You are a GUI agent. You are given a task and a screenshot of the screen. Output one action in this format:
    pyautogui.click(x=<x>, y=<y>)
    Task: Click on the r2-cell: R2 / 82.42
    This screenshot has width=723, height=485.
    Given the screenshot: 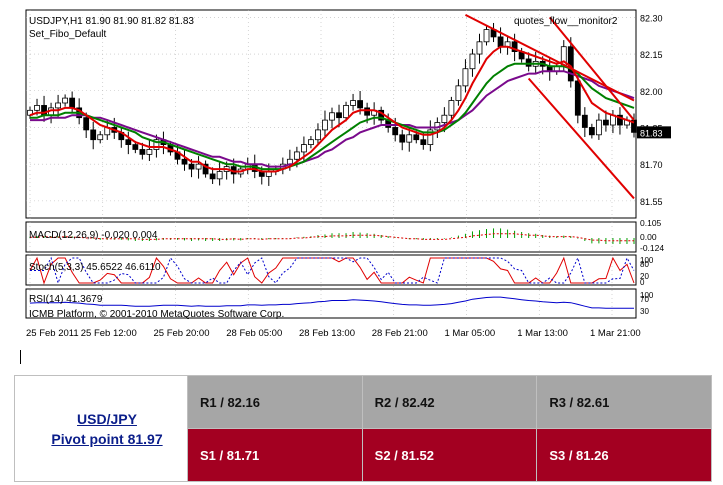 What is the action you would take?
    pyautogui.click(x=449, y=402)
    